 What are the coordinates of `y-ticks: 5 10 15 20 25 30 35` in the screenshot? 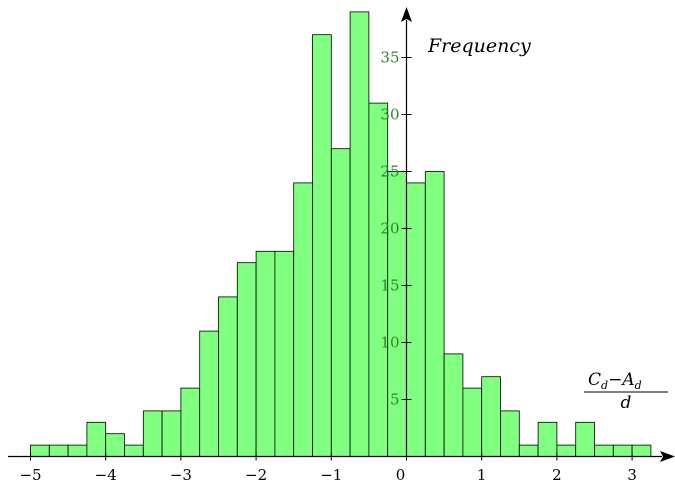 It's located at (396, 229).